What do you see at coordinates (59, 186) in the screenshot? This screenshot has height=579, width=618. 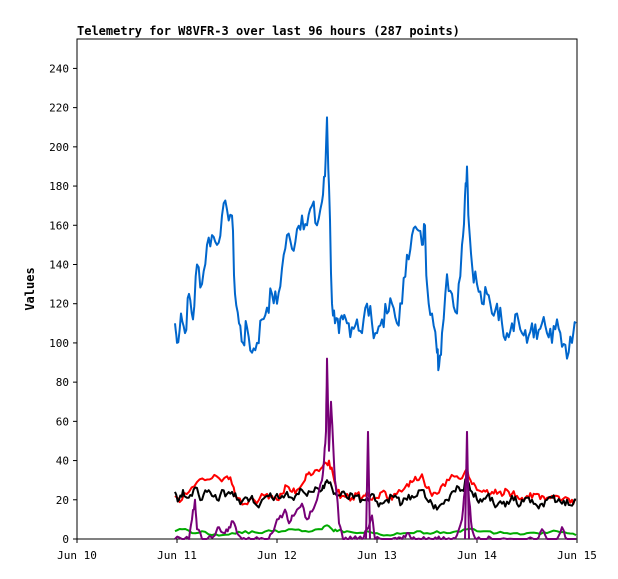 I see `y-tick-label: 180` at bounding box center [59, 186].